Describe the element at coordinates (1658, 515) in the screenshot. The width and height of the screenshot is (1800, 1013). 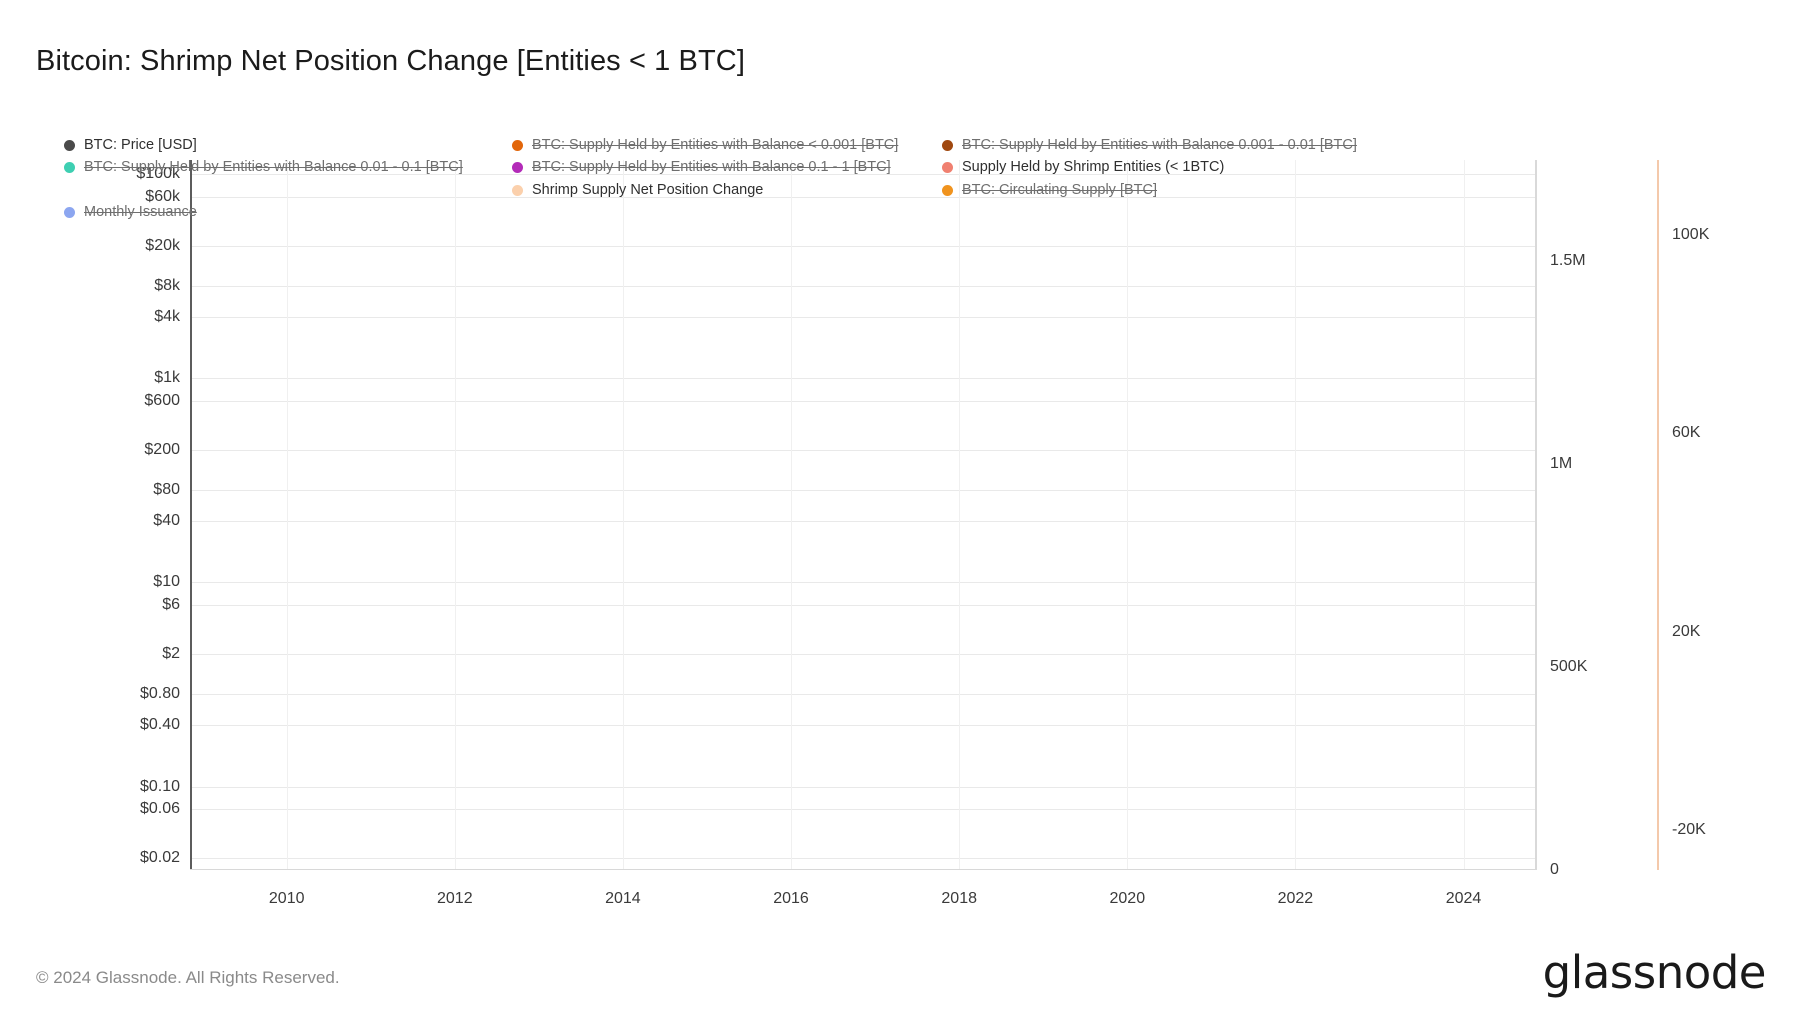
I see `axis-right-secondary-line` at that location.